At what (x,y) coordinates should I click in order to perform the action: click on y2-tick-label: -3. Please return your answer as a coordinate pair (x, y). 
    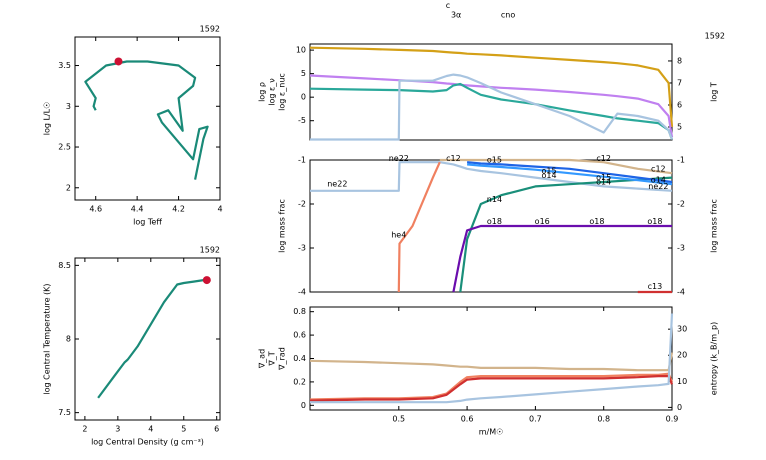
    Looking at the image, I should click on (681, 248).